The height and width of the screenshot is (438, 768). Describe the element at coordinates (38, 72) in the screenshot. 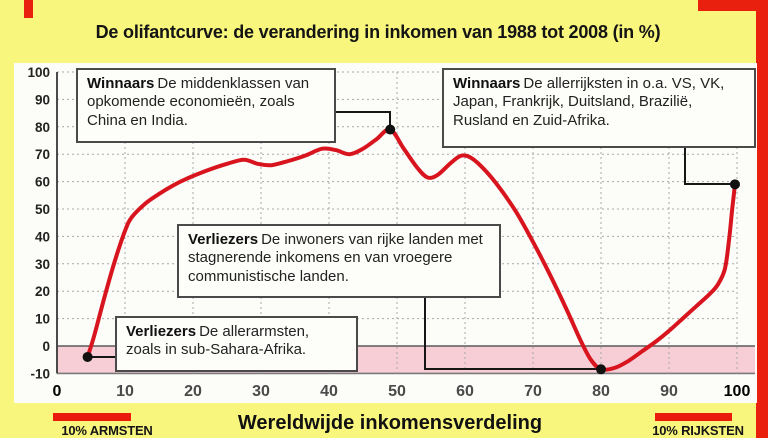

I see `y-tick-label: 100` at that location.